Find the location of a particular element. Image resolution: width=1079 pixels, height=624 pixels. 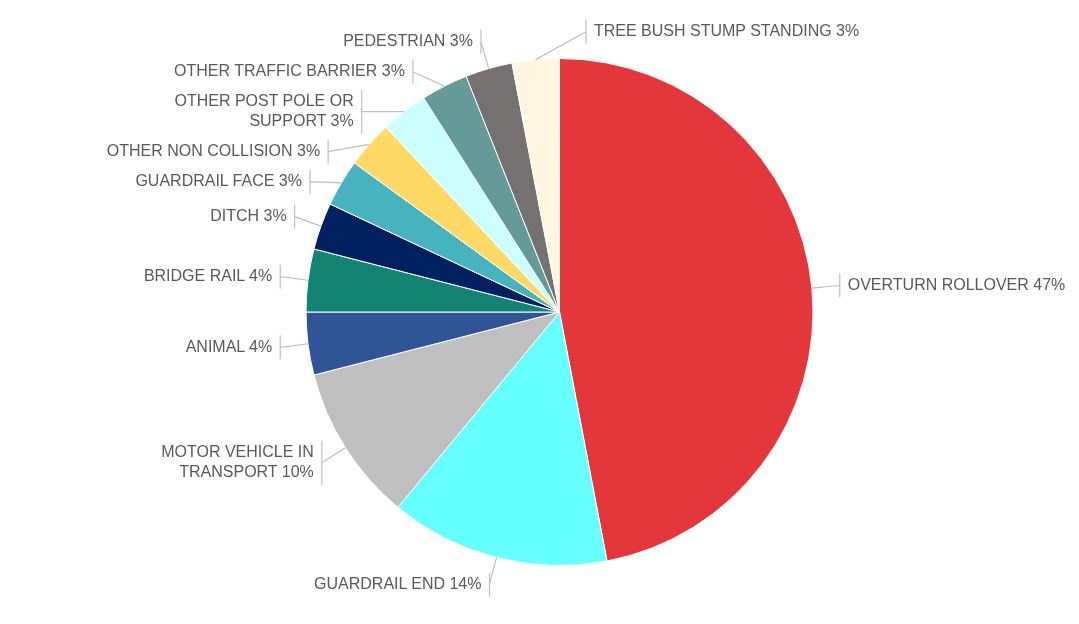

slice-label: BRIDGE RAIL 4% is located at coordinates (208, 276).